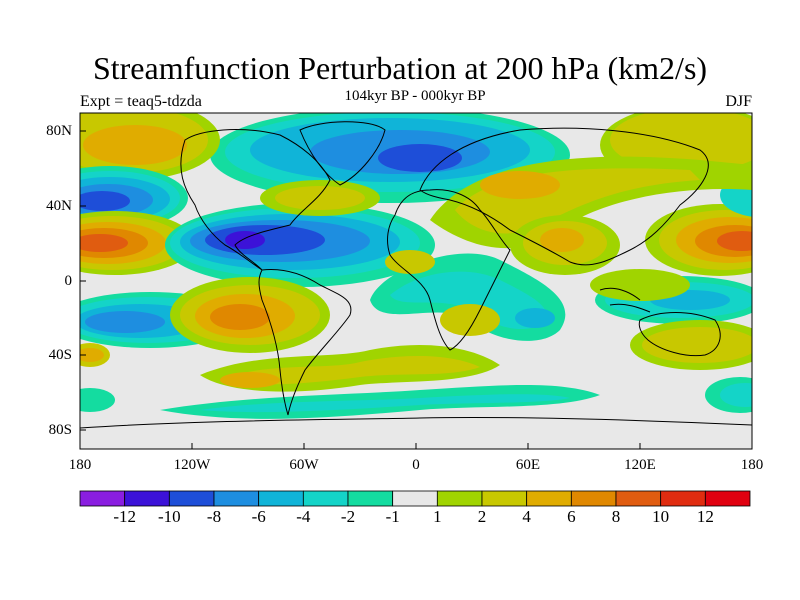 The image size is (800, 600). What do you see at coordinates (348, 516) in the screenshot?
I see `colorbar-label: -2` at bounding box center [348, 516].